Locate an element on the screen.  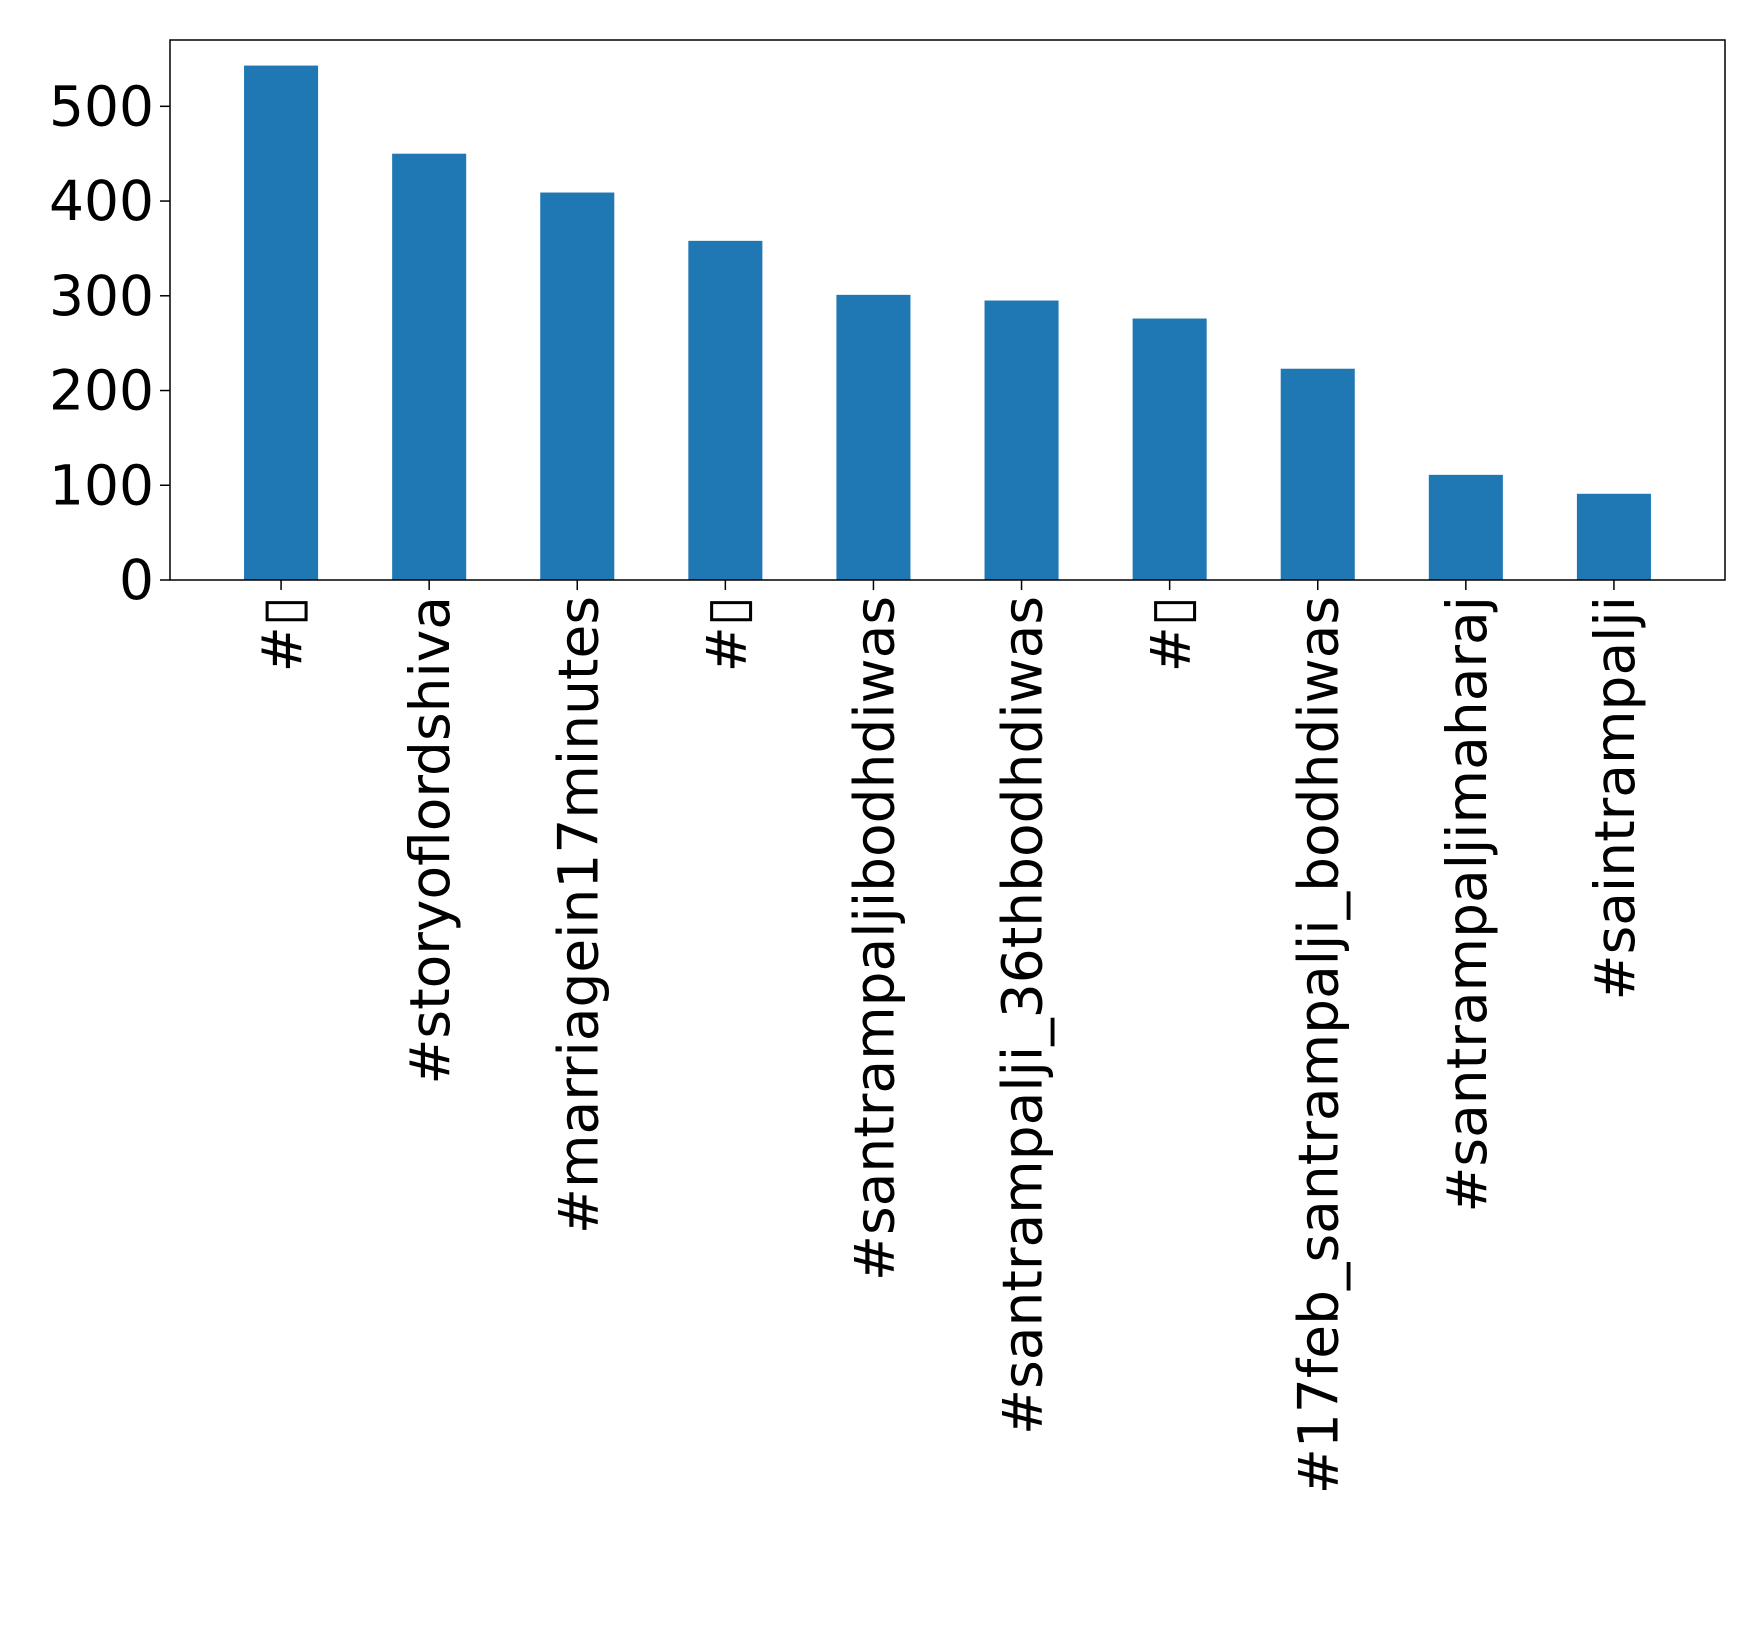
x-tick-label: #saintrampalji is located at coordinates (1615, 798).